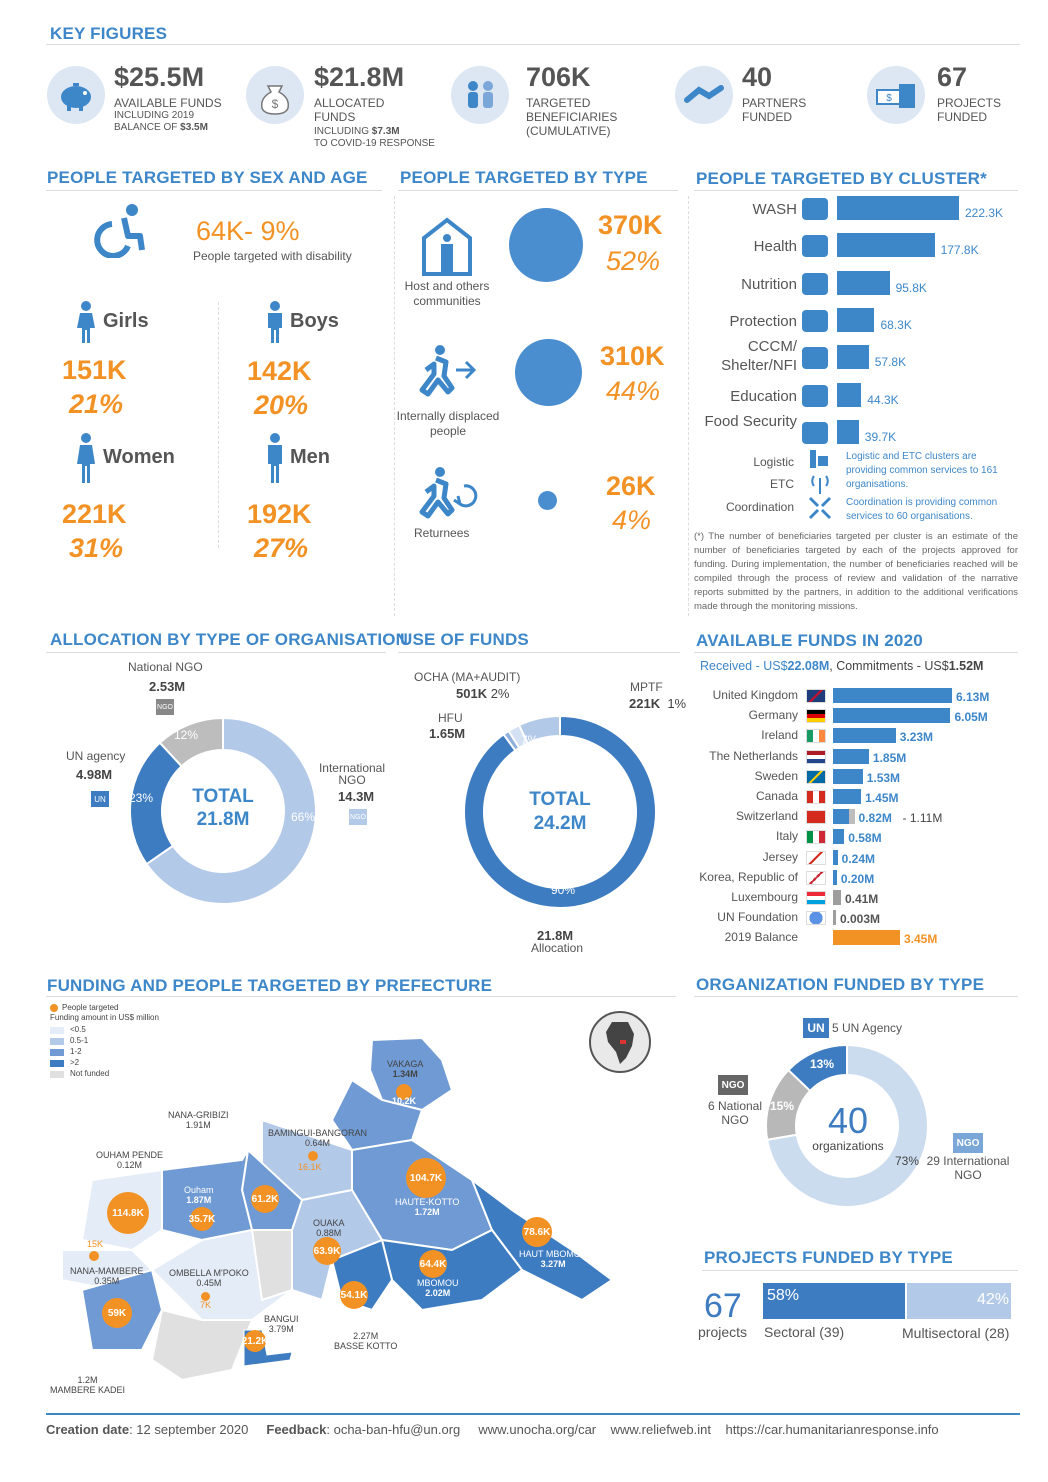  What do you see at coordinates (773, 462) in the screenshot?
I see `logistic-label: Logistic` at bounding box center [773, 462].